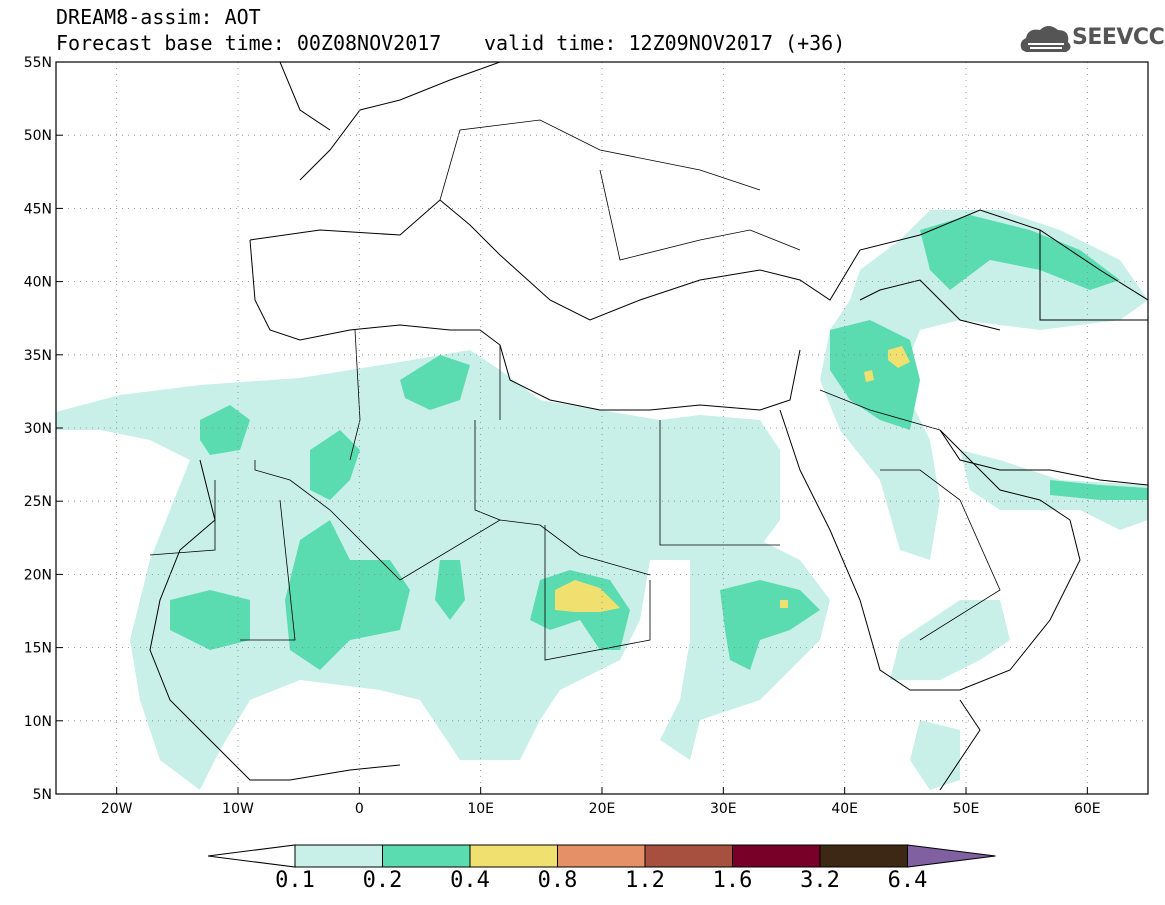 The image size is (1165, 905). I want to click on longitude-labels: 20W 10W 0 10E 20E 30E 40E 50E 60E, so click(601, 809).